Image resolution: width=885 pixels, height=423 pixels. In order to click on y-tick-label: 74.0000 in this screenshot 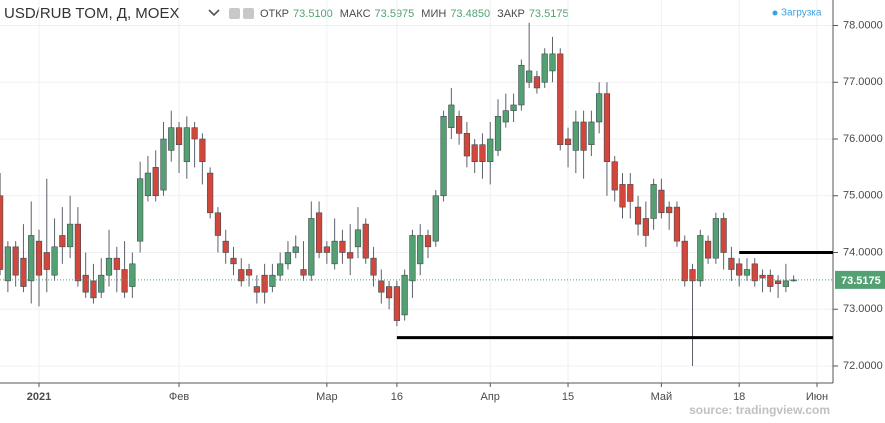, I will do `click(863, 252)`.